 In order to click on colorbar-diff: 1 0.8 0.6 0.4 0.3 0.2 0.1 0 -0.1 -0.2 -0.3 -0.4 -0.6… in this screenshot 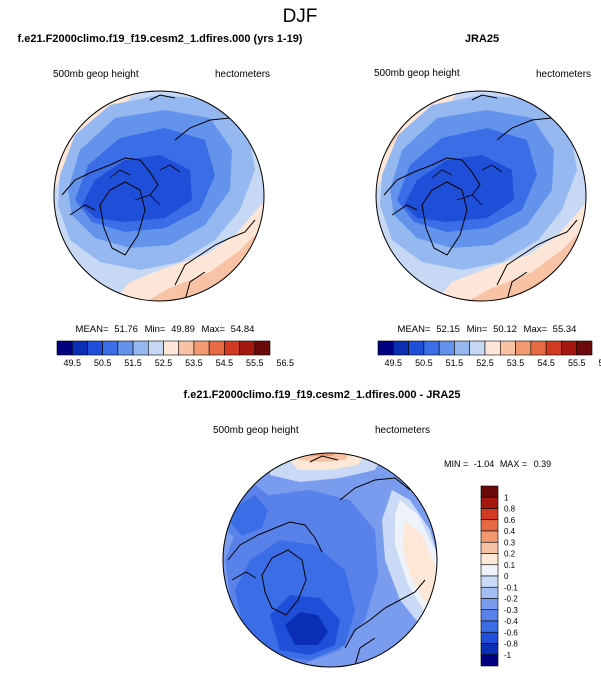, I will do `click(499, 576)`.